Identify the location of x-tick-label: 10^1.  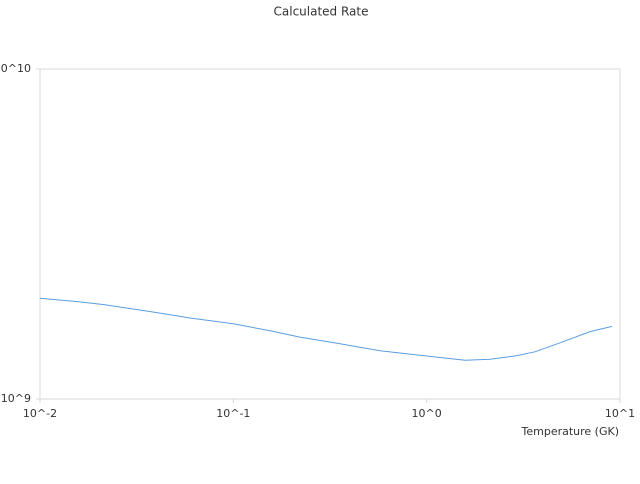
(620, 413).